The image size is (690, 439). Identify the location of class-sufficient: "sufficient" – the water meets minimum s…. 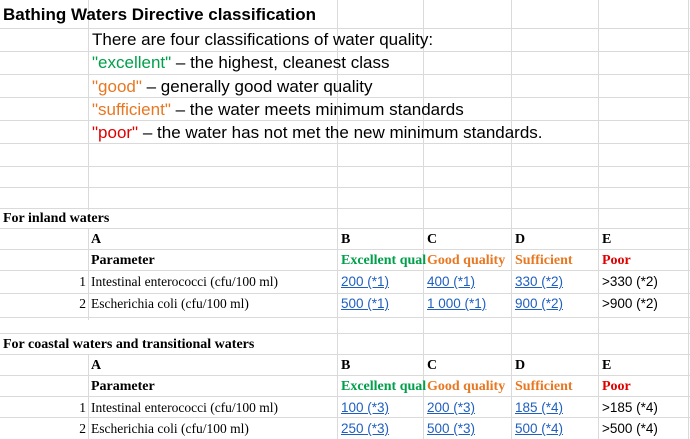
(278, 109).